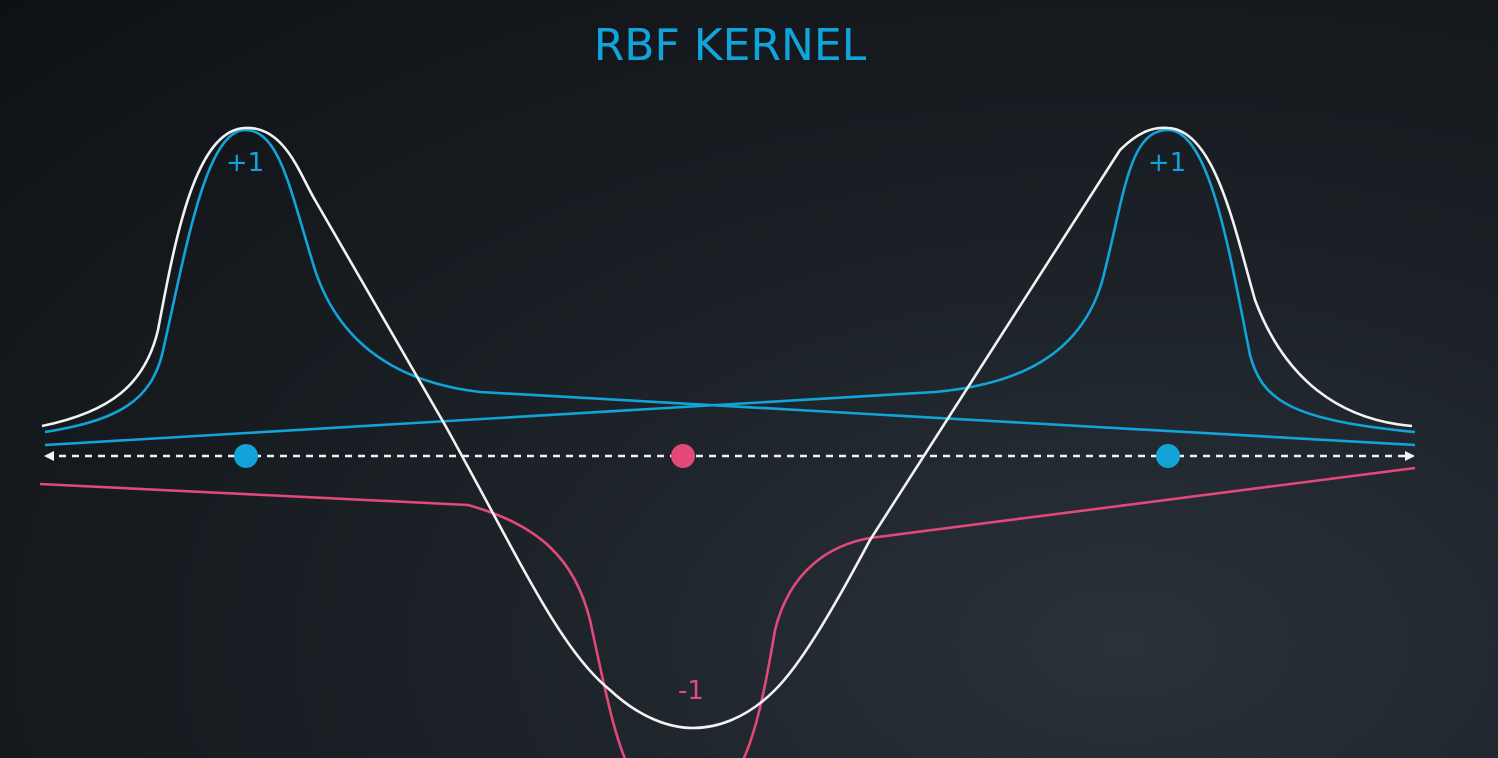  Describe the element at coordinates (1168, 456) in the screenshot. I see `positive-point-right` at that location.